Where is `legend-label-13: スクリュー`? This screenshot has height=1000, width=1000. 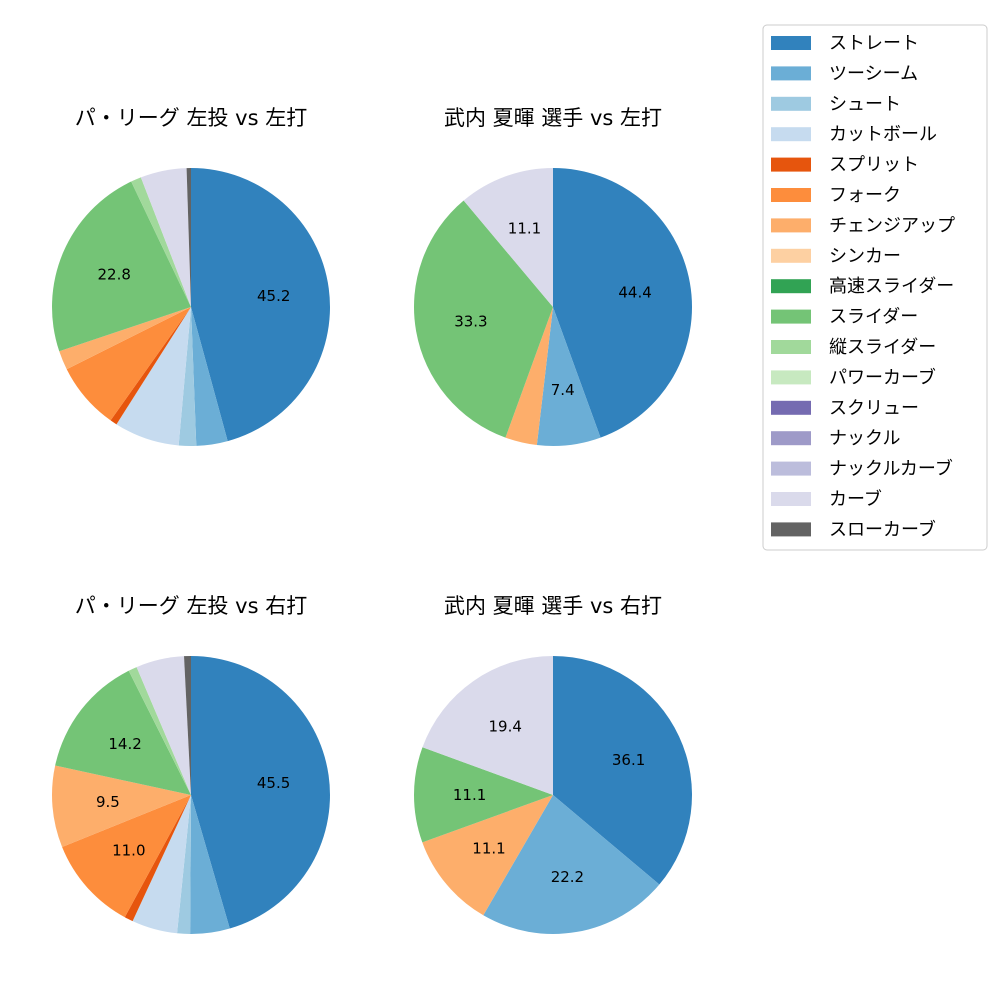
legend-label-13: スクリュー is located at coordinates (874, 408).